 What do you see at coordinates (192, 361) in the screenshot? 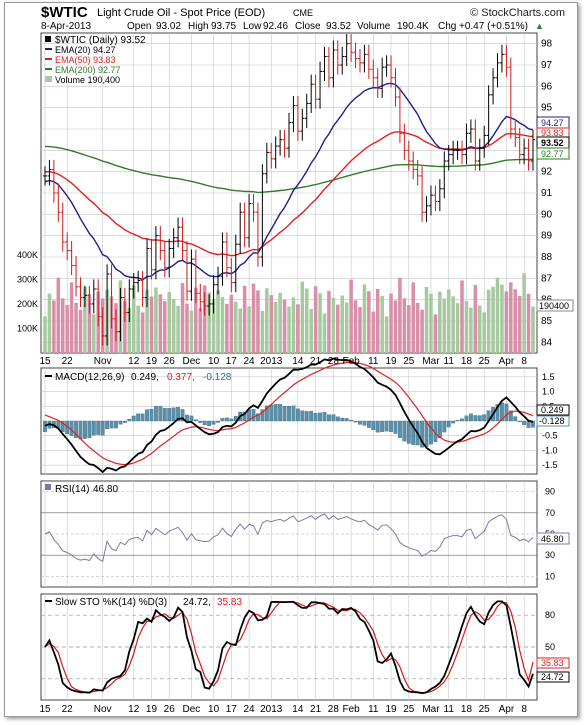
I see `x-axis-label-top: Dec` at bounding box center [192, 361].